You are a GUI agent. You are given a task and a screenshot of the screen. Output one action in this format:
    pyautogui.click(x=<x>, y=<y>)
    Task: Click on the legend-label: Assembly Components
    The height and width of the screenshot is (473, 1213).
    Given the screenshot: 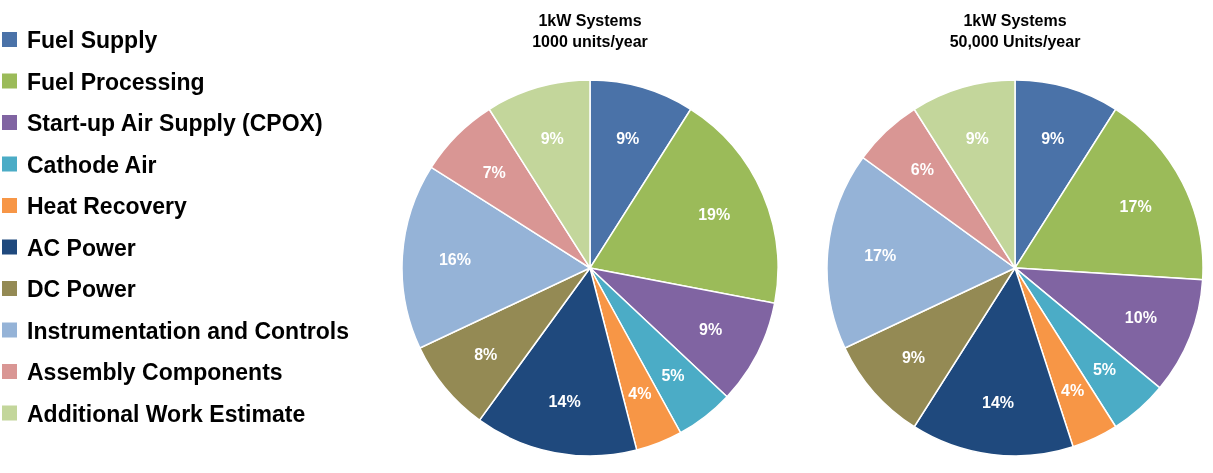 What is the action you would take?
    pyautogui.click(x=155, y=372)
    